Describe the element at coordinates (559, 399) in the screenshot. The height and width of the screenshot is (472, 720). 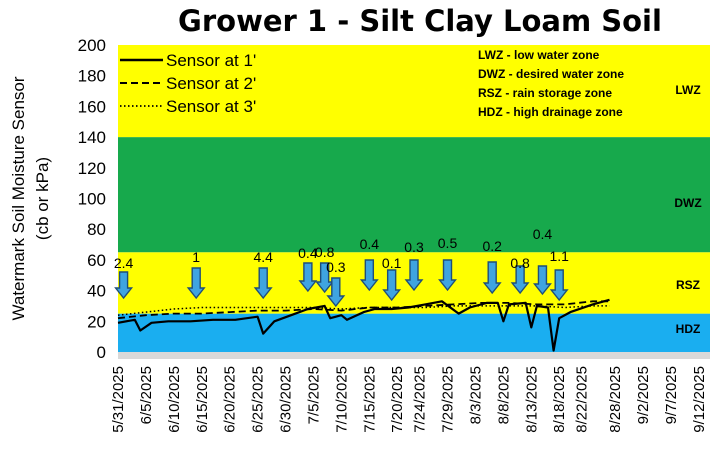
I see `x-tick-8-18-2025: 8/18/2025` at that location.